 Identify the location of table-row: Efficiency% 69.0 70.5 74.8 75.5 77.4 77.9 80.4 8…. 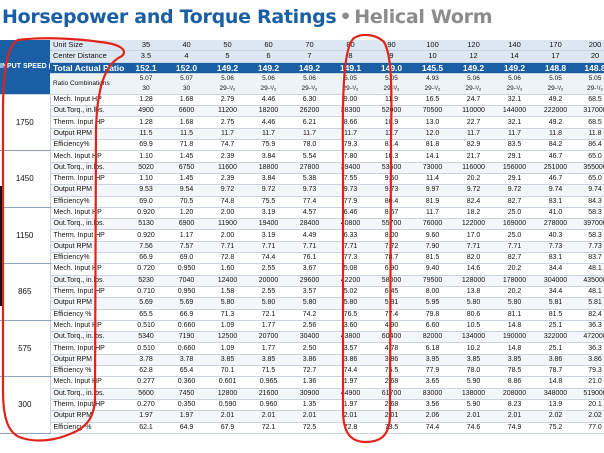
(302, 202).